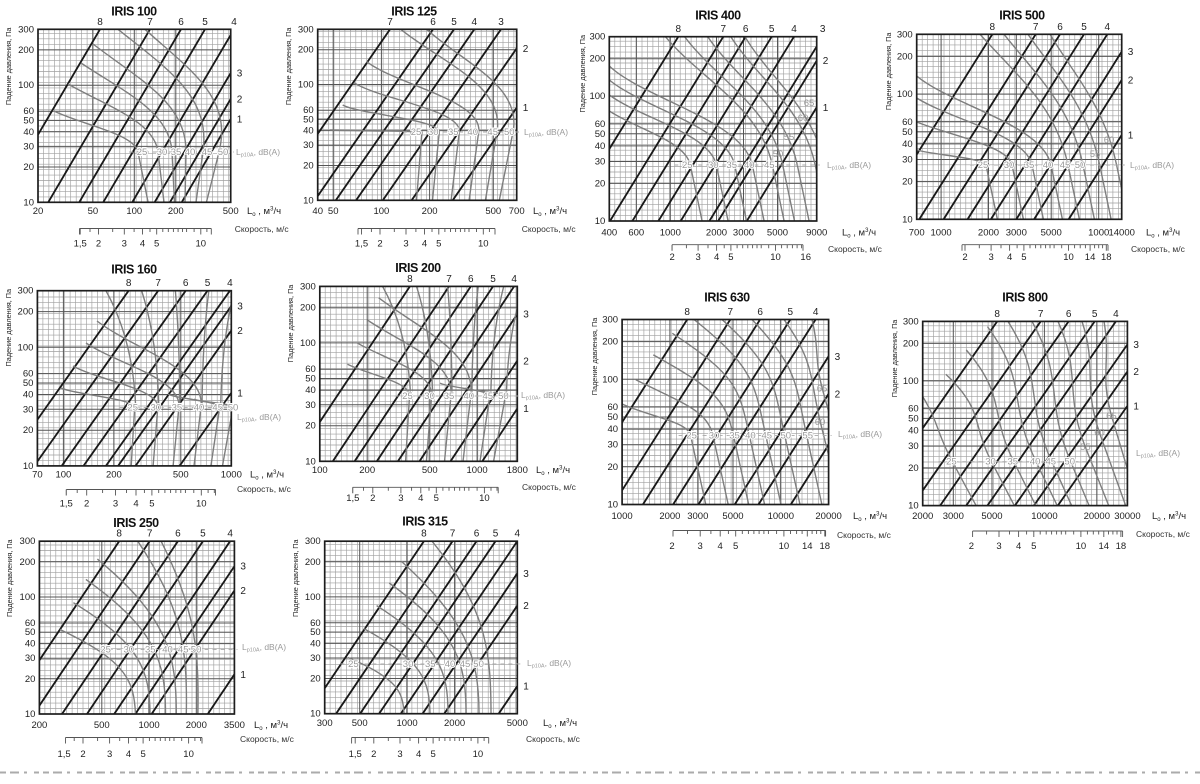  Describe the element at coordinates (743, 233) in the screenshot. I see `svg-text: 3000` at that location.